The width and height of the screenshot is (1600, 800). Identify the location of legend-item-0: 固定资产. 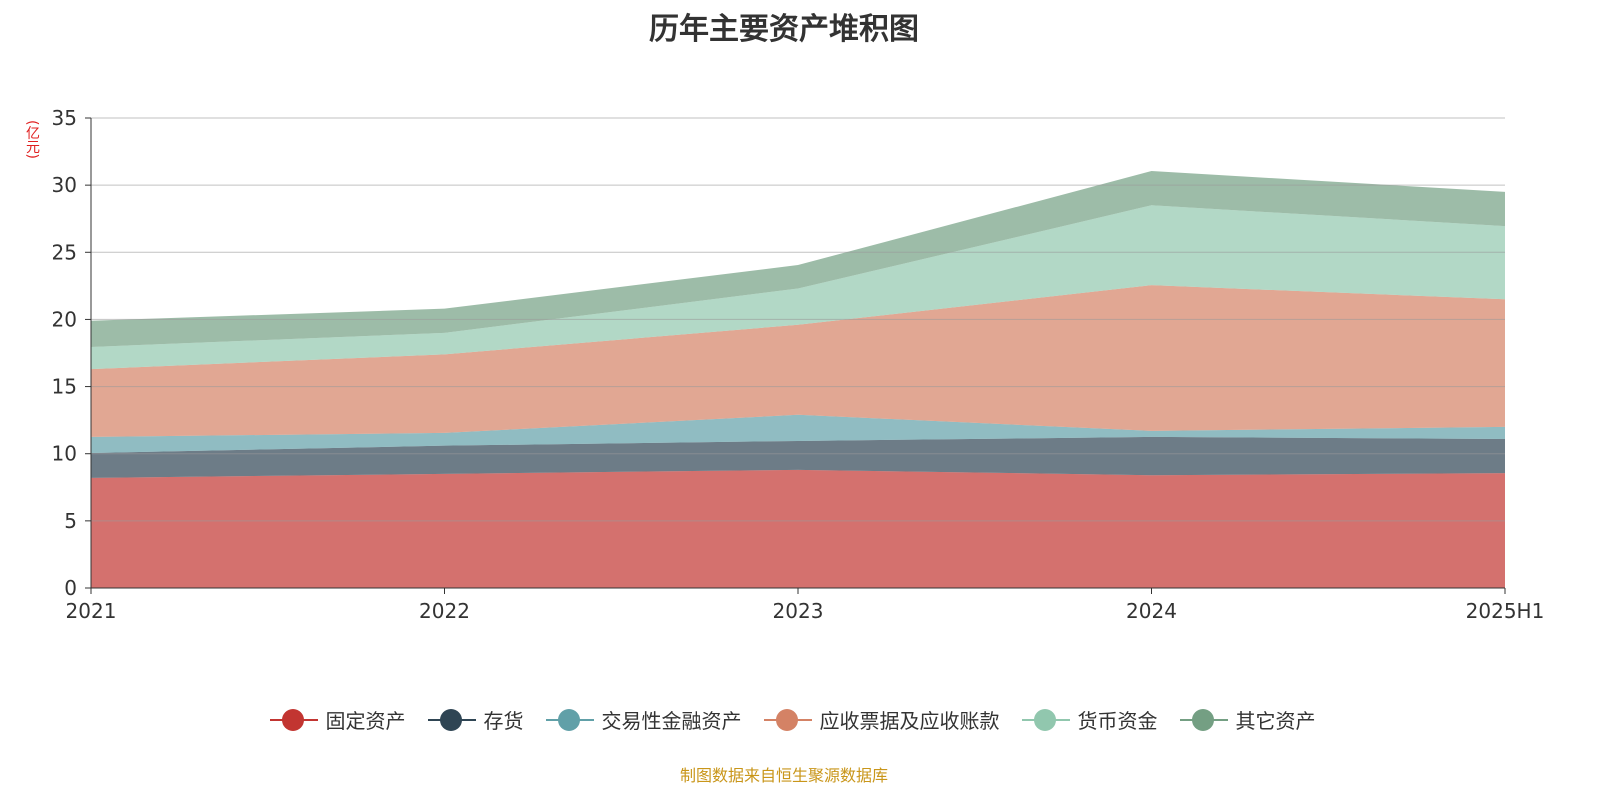
(337, 719).